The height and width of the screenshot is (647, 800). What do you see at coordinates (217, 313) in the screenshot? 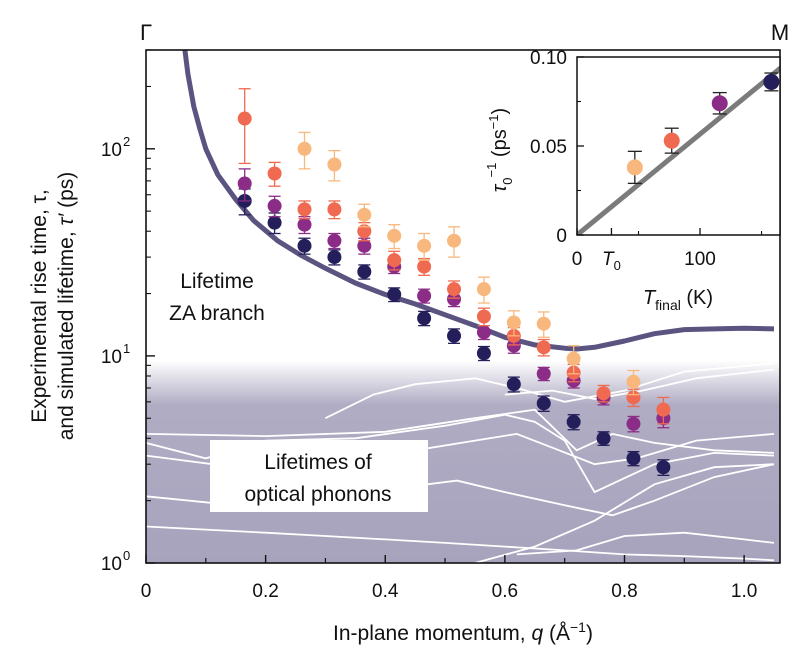
I see `za-annotation-line2: ZA branch` at bounding box center [217, 313].